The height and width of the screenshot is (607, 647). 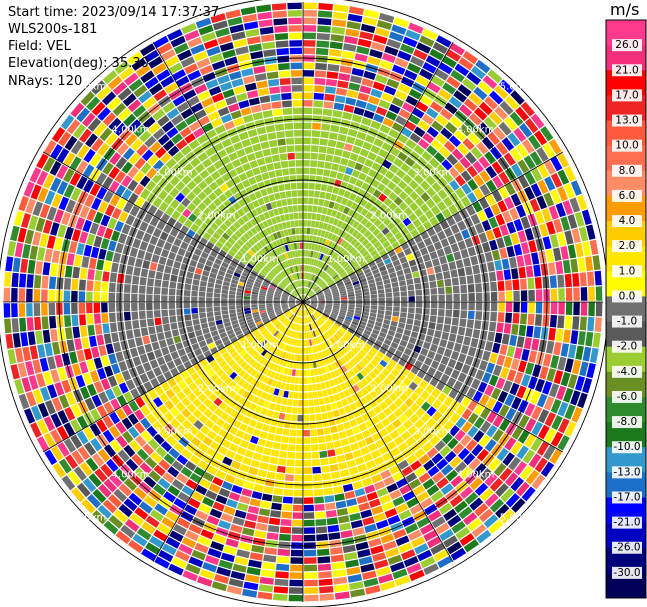 I want to click on elevation-label: Elevation(deg): 35.30, so click(x=78, y=63).